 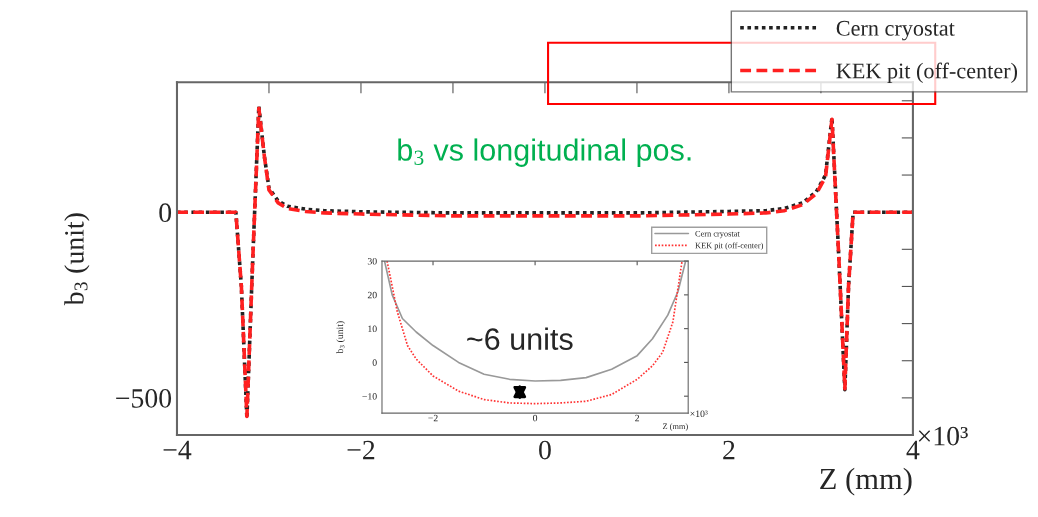 I want to click on y-tick-label: 30, so click(x=372, y=261).